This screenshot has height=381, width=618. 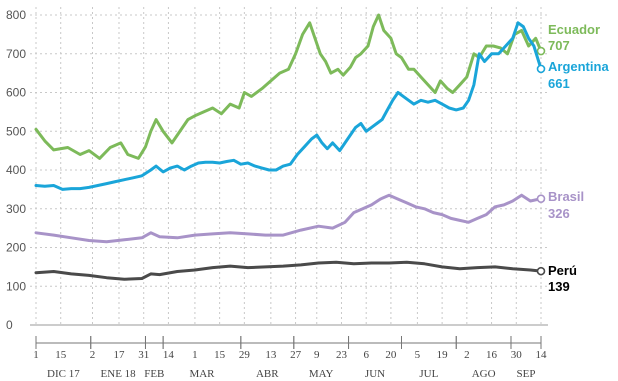 I want to click on x-tick-label-12: 23, so click(x=342, y=355).